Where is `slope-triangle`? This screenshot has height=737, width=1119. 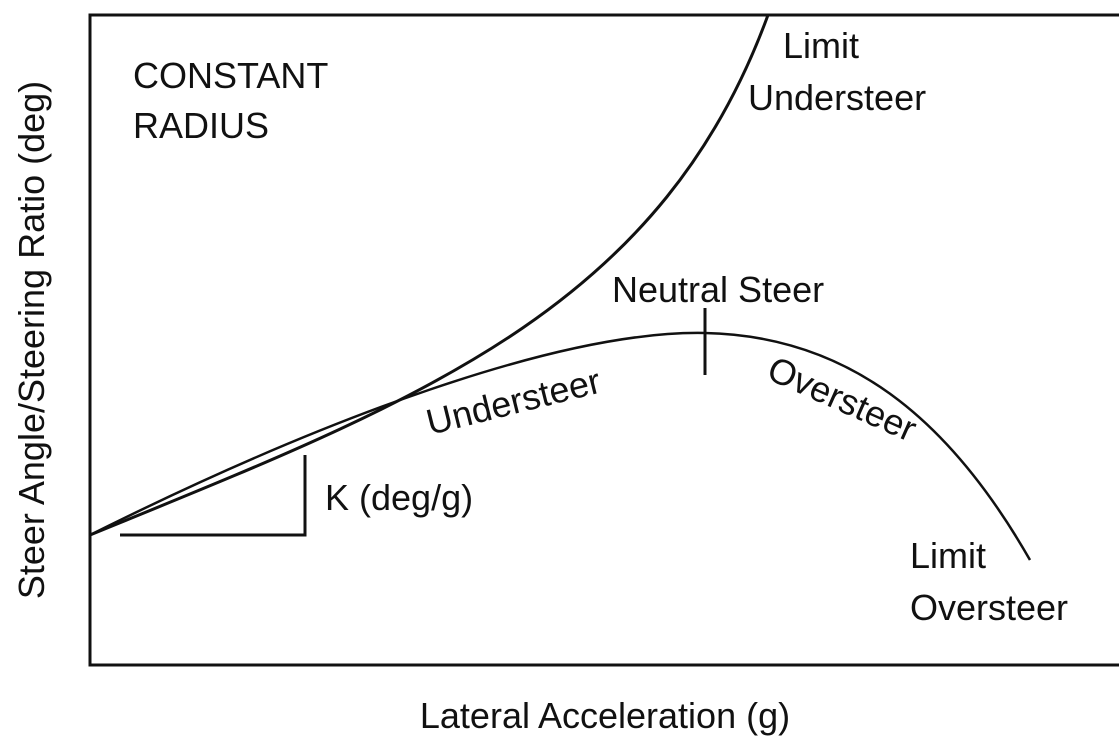
slope-triangle is located at coordinates (213, 496).